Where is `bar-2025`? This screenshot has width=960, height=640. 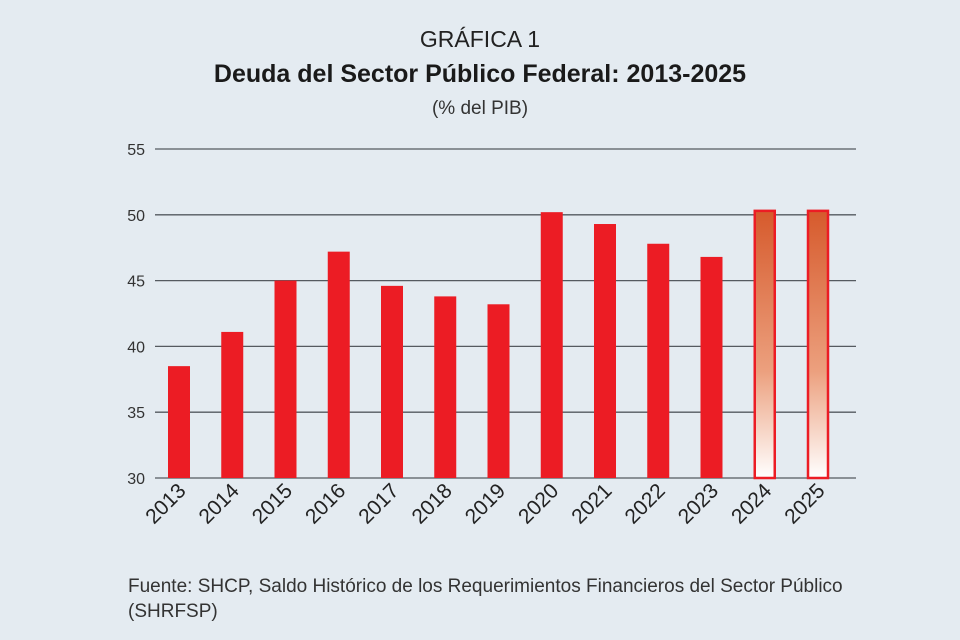
bar-2025 is located at coordinates (818, 344).